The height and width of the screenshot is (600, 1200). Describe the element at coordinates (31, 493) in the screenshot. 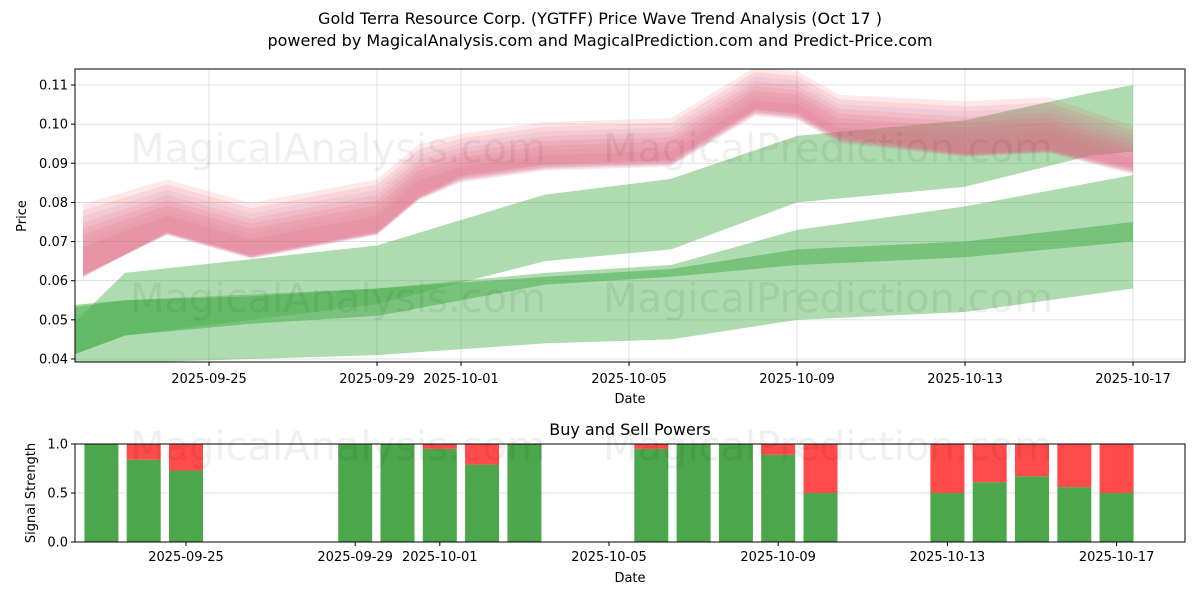

I see `y-axis-label: Signal Strength` at that location.